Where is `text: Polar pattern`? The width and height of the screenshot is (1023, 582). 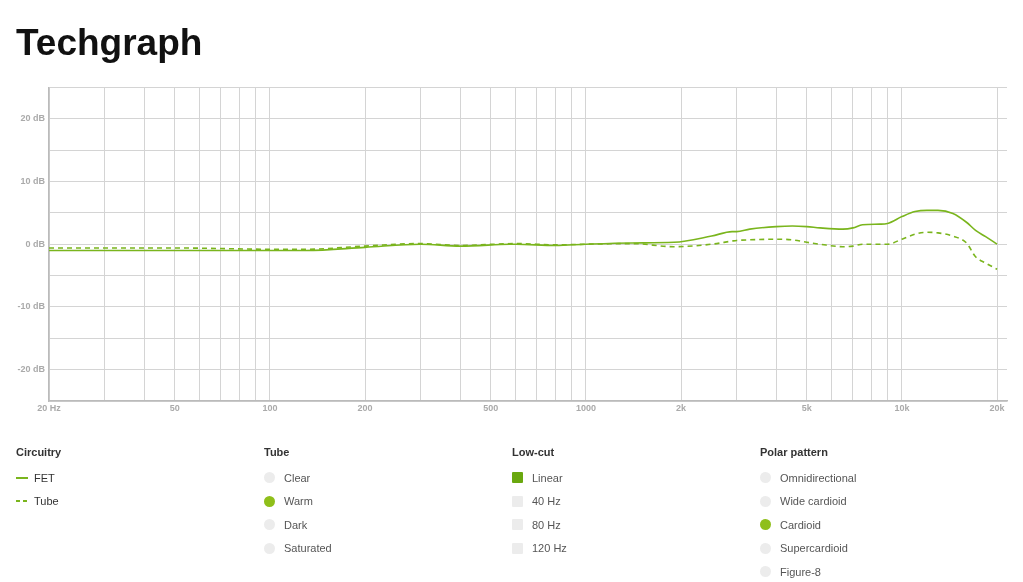
text: Polar pattern is located at coordinates (794, 452).